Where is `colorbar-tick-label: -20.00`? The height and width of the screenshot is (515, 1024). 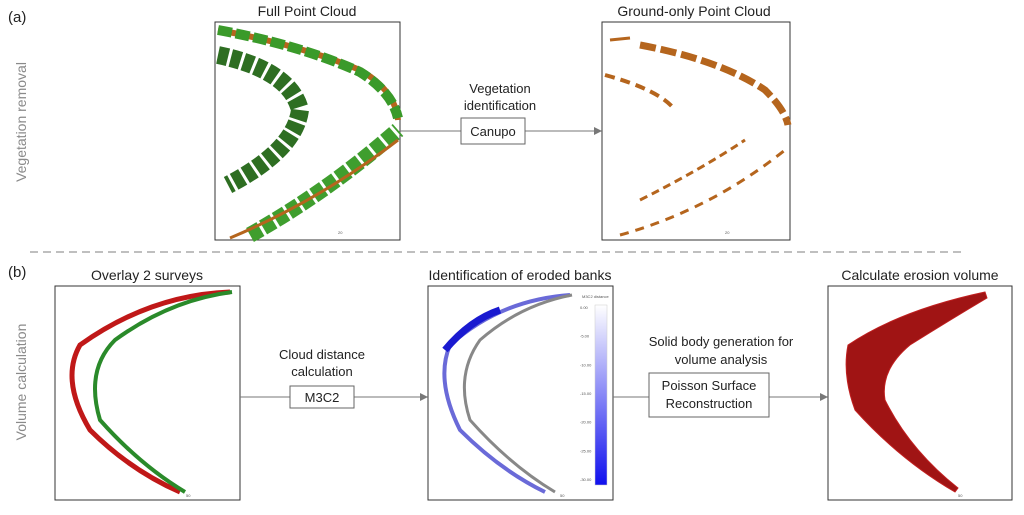
colorbar-tick-label: -20.00 is located at coordinates (586, 422).